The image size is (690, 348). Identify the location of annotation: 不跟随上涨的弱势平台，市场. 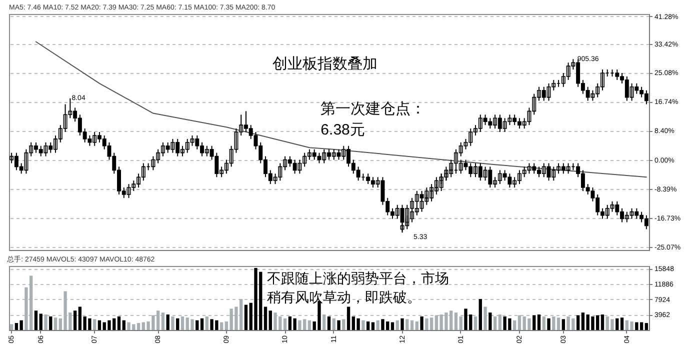
(357, 278).